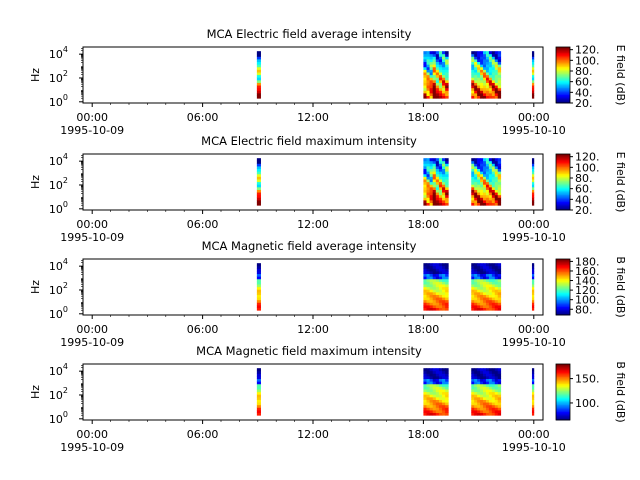 This screenshot has height=480, width=640. What do you see at coordinates (395, 182) in the screenshot?
I see `spectrogram-data` at bounding box center [395, 182].